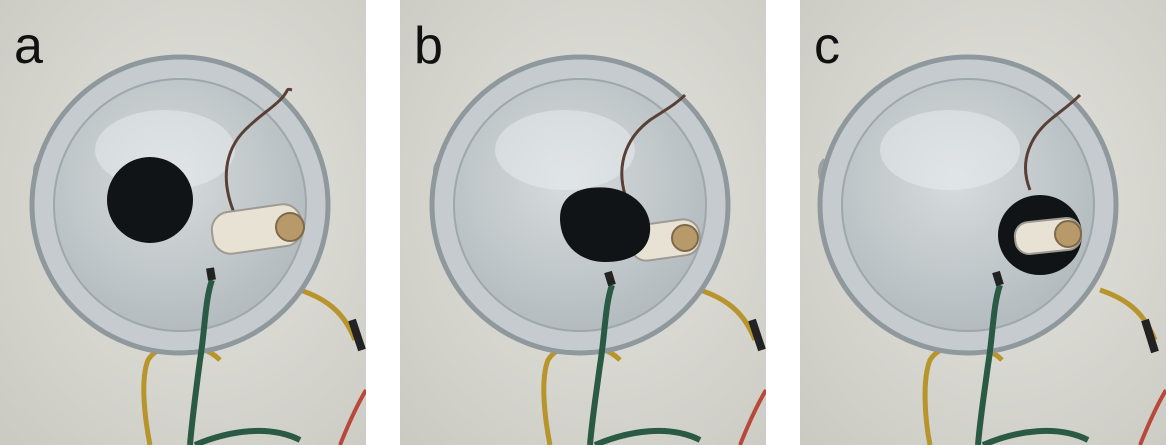 This screenshot has width=1166, height=445. I want to click on panel-label: a, so click(28, 46).